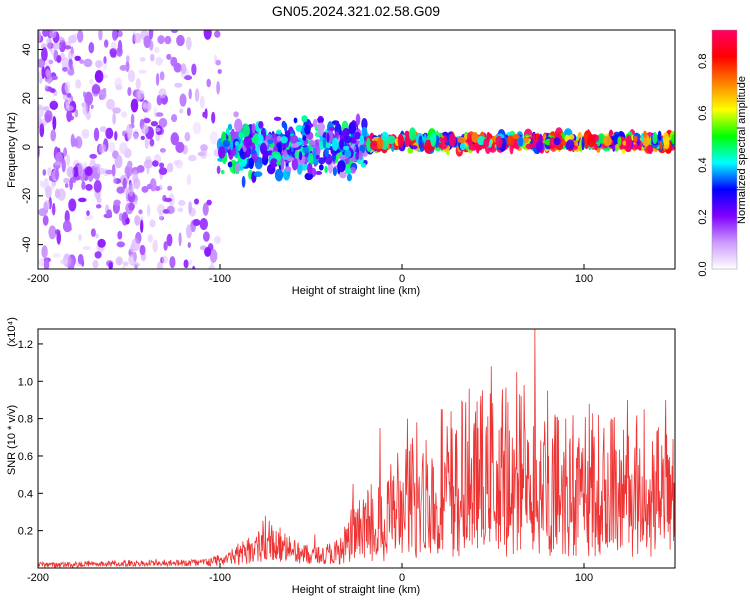  What do you see at coordinates (30, 438) in the screenshot?
I see `snr-y-ticks: 0.2 0.4 0.6 0.8 1.0 1.2` at bounding box center [30, 438].